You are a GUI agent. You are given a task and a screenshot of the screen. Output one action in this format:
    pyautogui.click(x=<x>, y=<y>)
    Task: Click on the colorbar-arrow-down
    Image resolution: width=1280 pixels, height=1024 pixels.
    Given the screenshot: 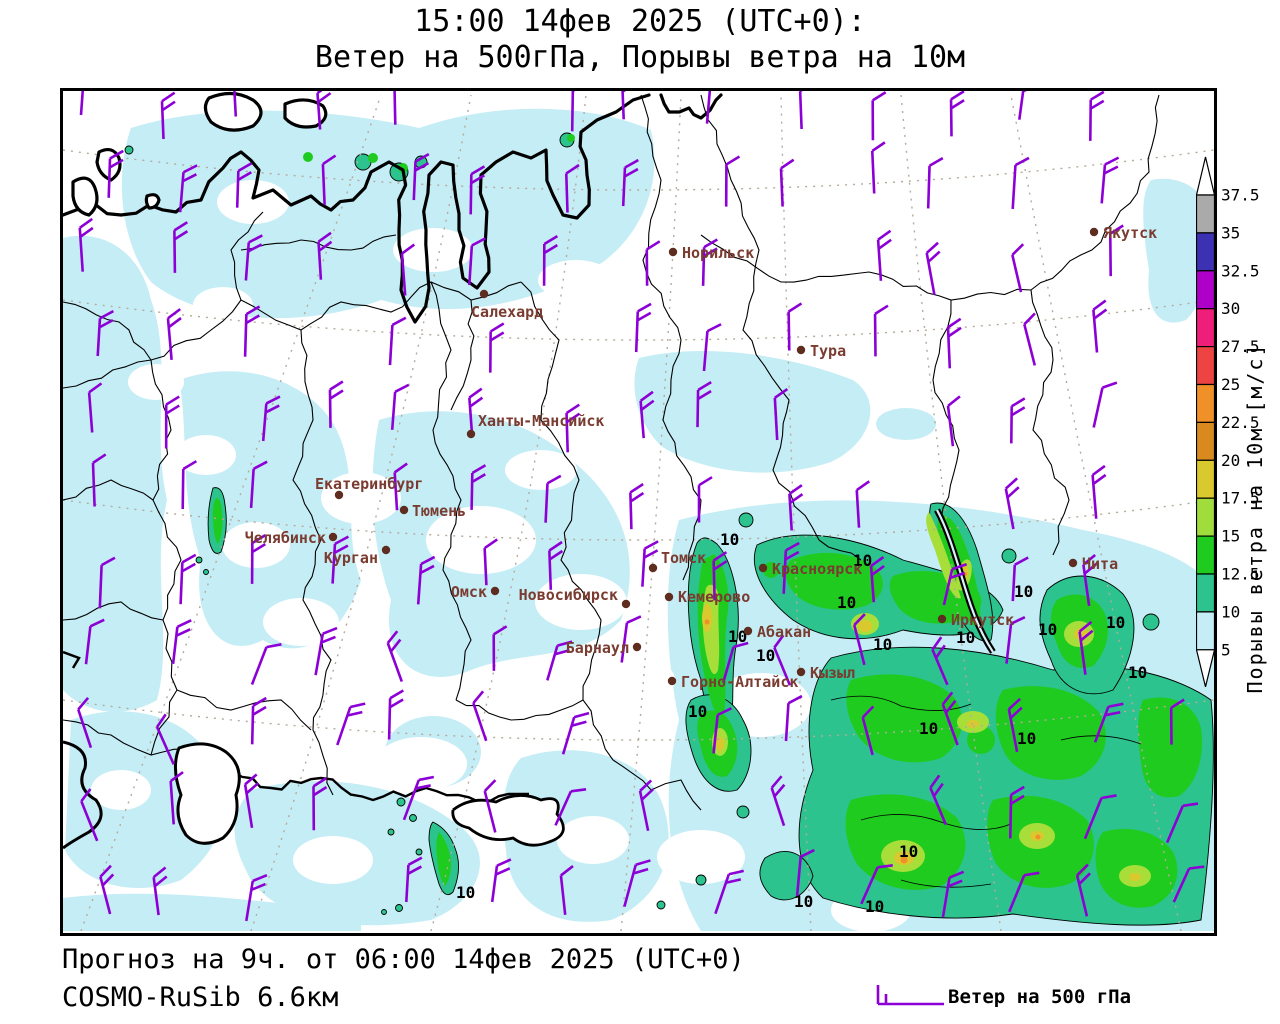 What is the action you would take?
    pyautogui.click(x=1206, y=668)
    